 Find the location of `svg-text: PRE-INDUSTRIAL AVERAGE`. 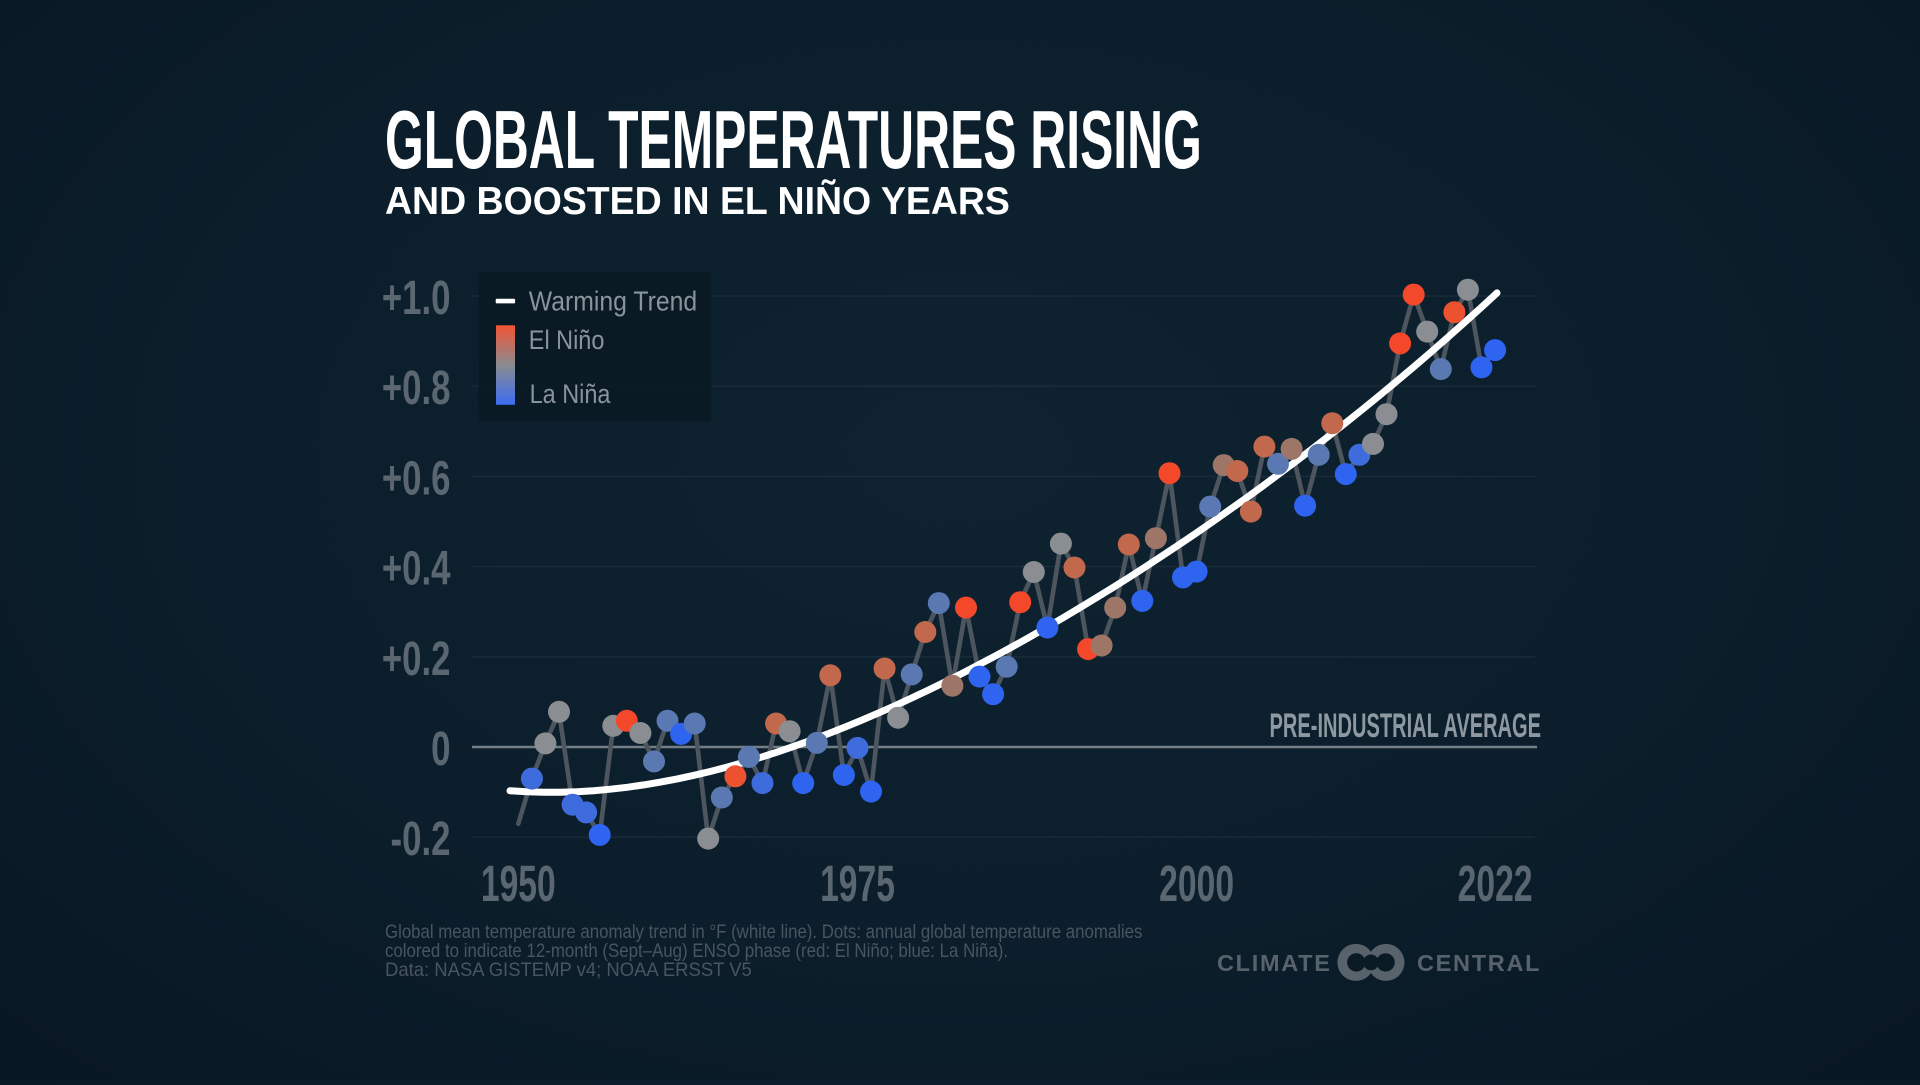

svg-text: PRE-INDUSTRIAL AVERAGE is located at coordinates (1405, 725).